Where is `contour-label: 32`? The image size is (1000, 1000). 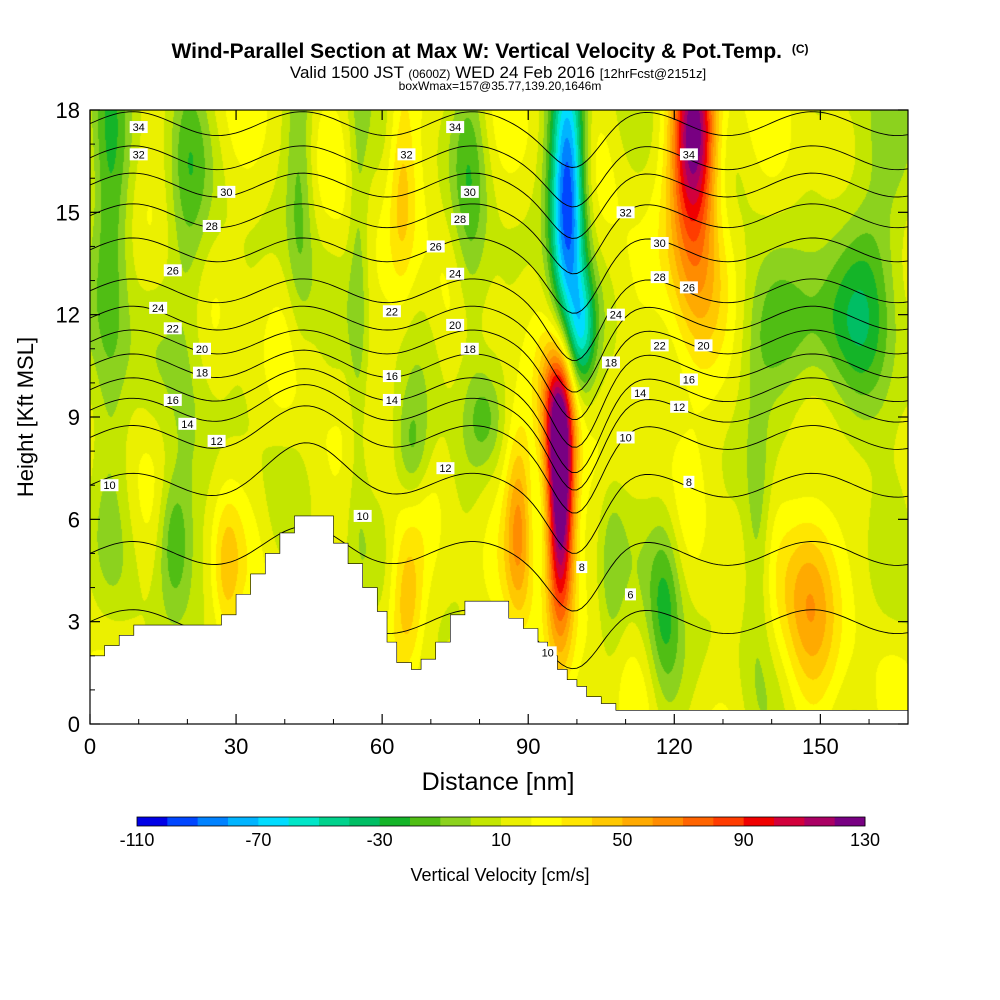 contour-label: 32 is located at coordinates (625, 212).